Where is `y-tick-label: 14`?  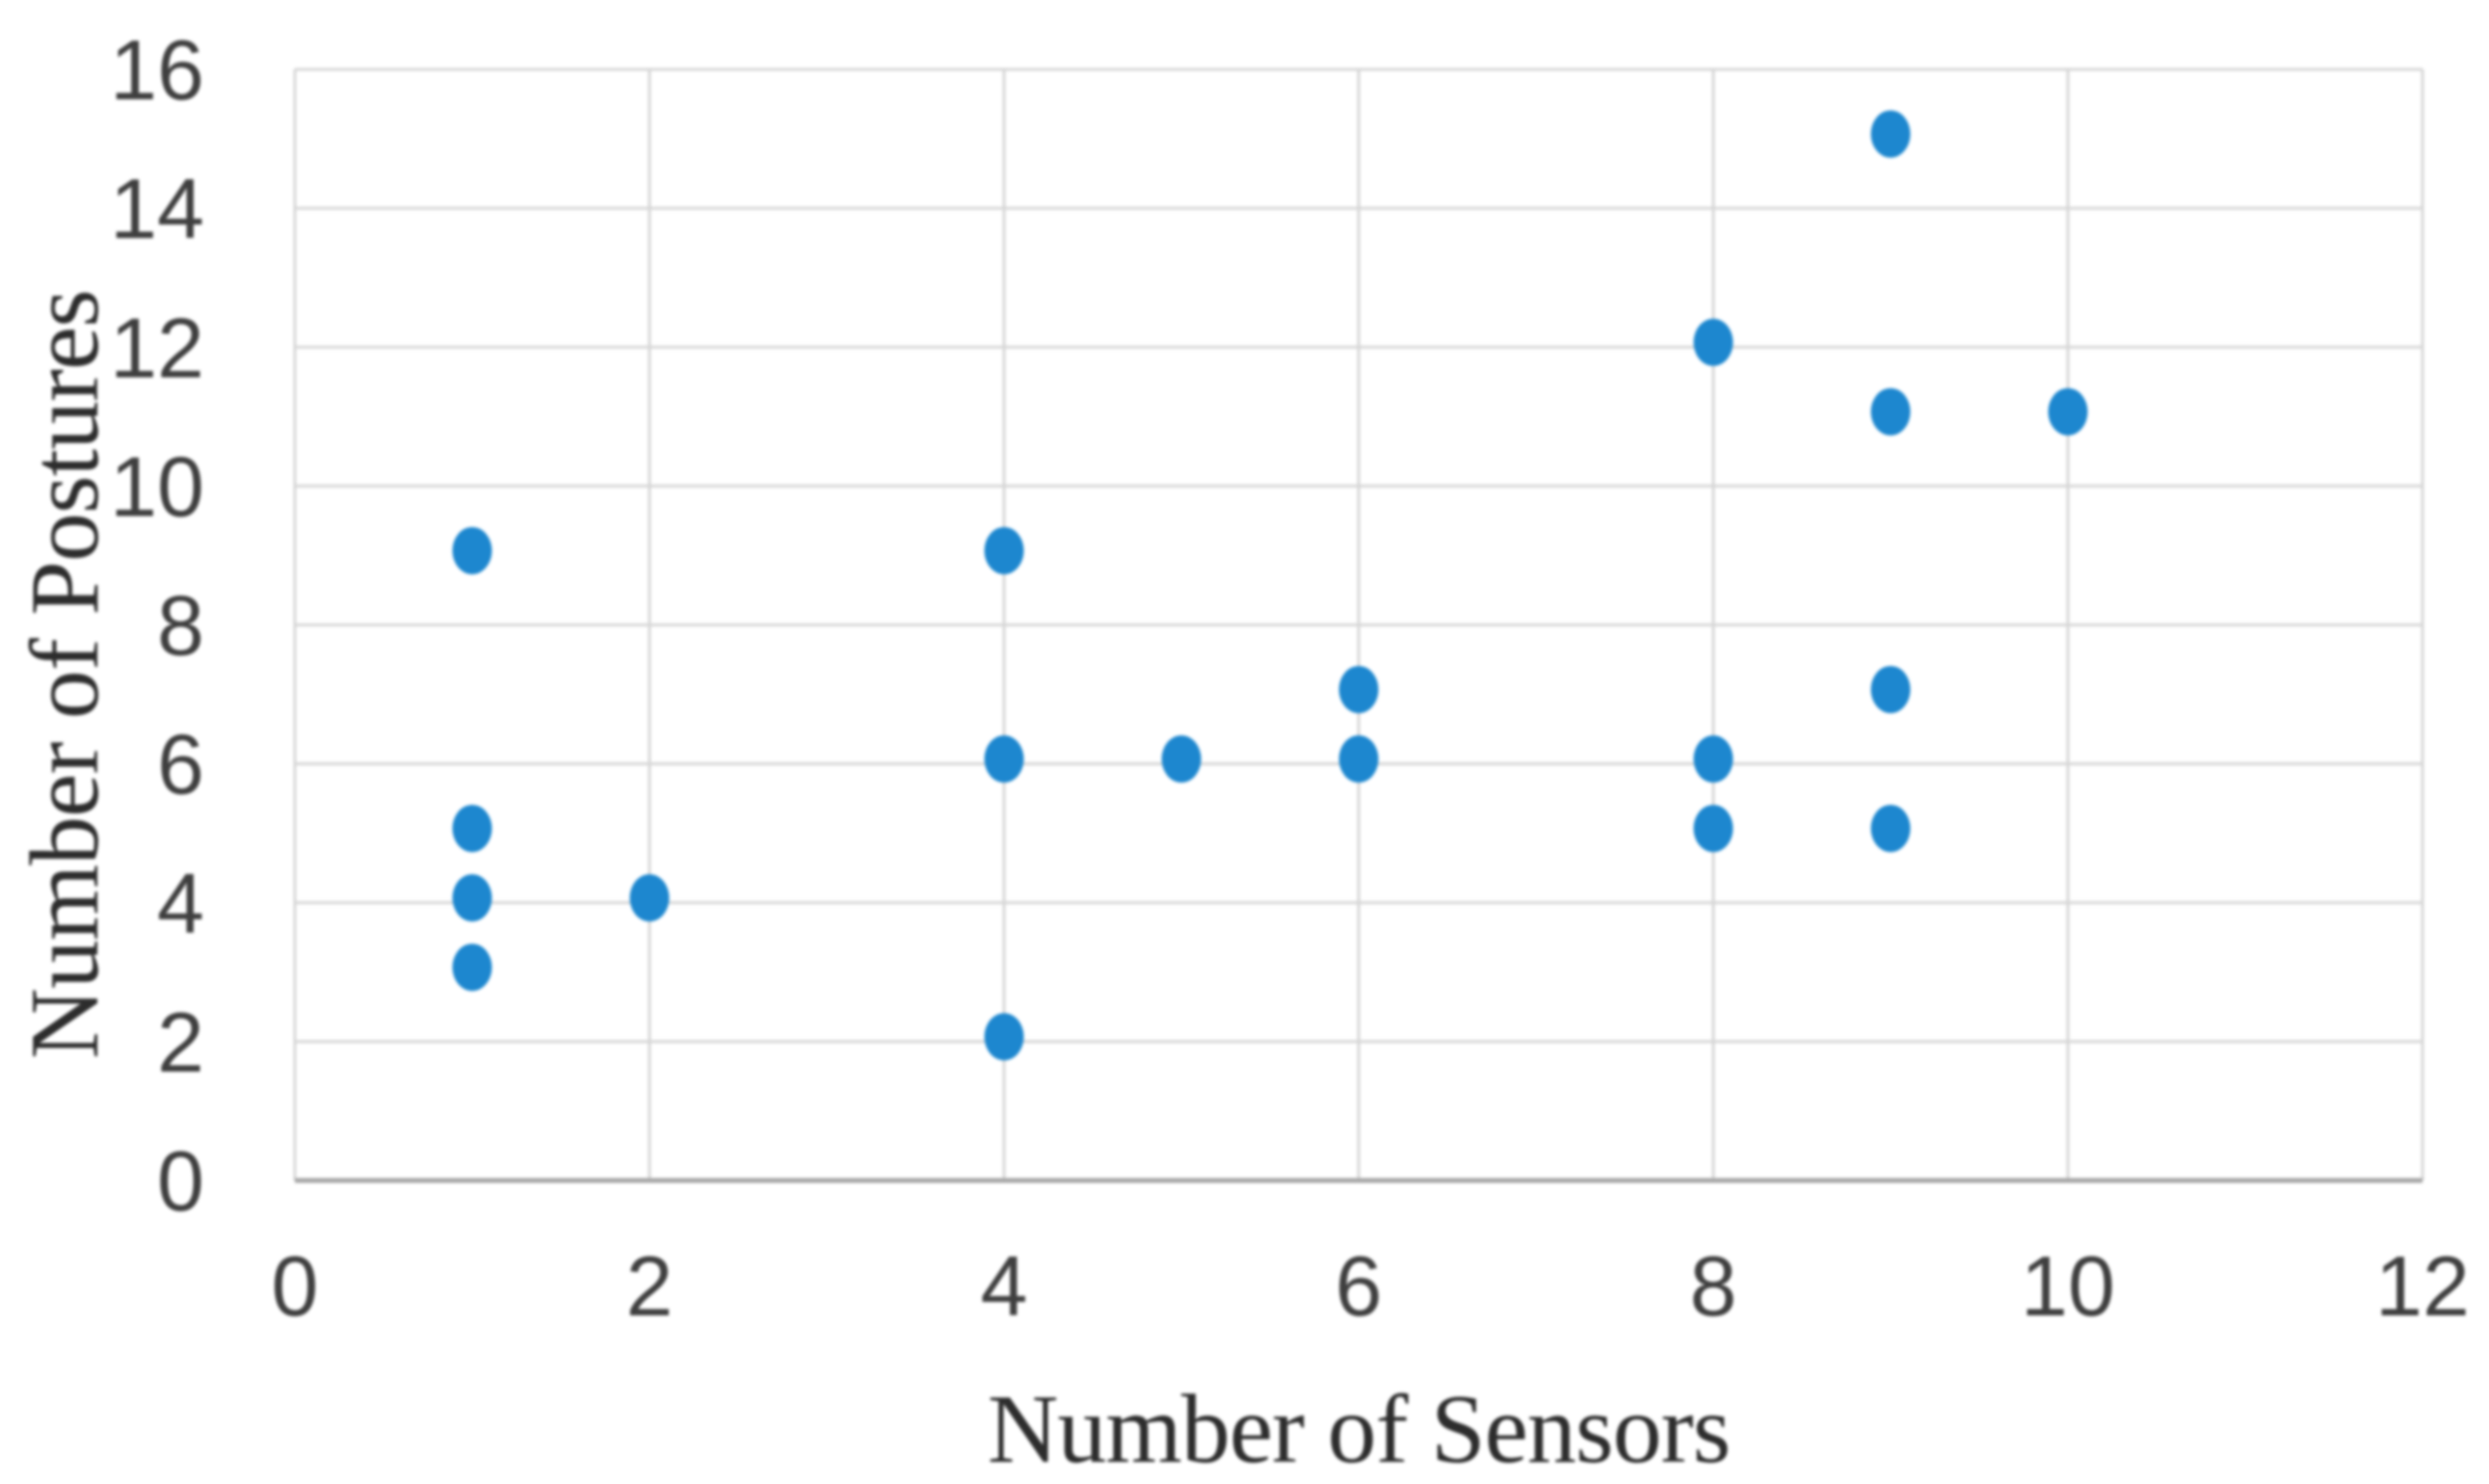 y-tick-label: 14 is located at coordinates (157, 208).